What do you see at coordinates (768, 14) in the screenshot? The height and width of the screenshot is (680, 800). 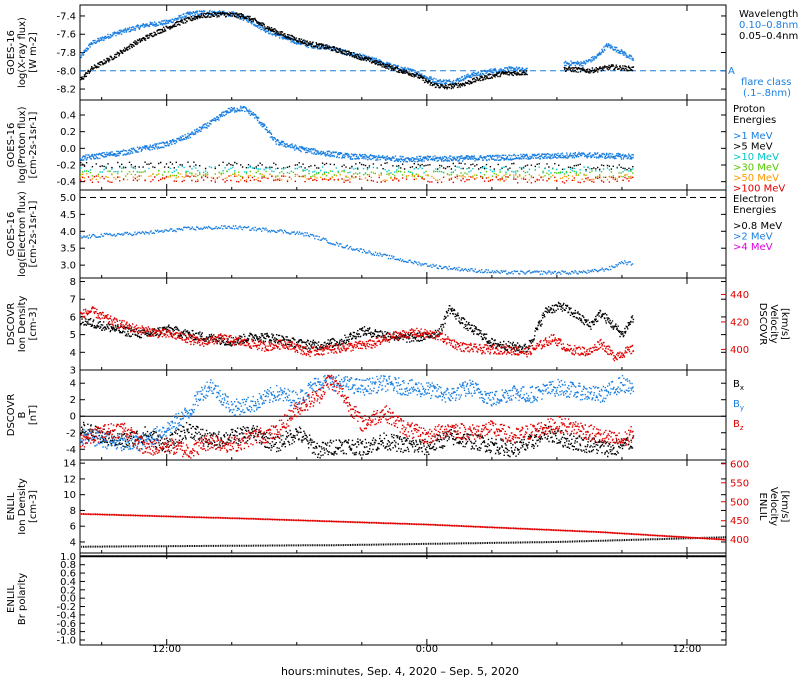 I see `legend-title: Wavelength` at bounding box center [768, 14].